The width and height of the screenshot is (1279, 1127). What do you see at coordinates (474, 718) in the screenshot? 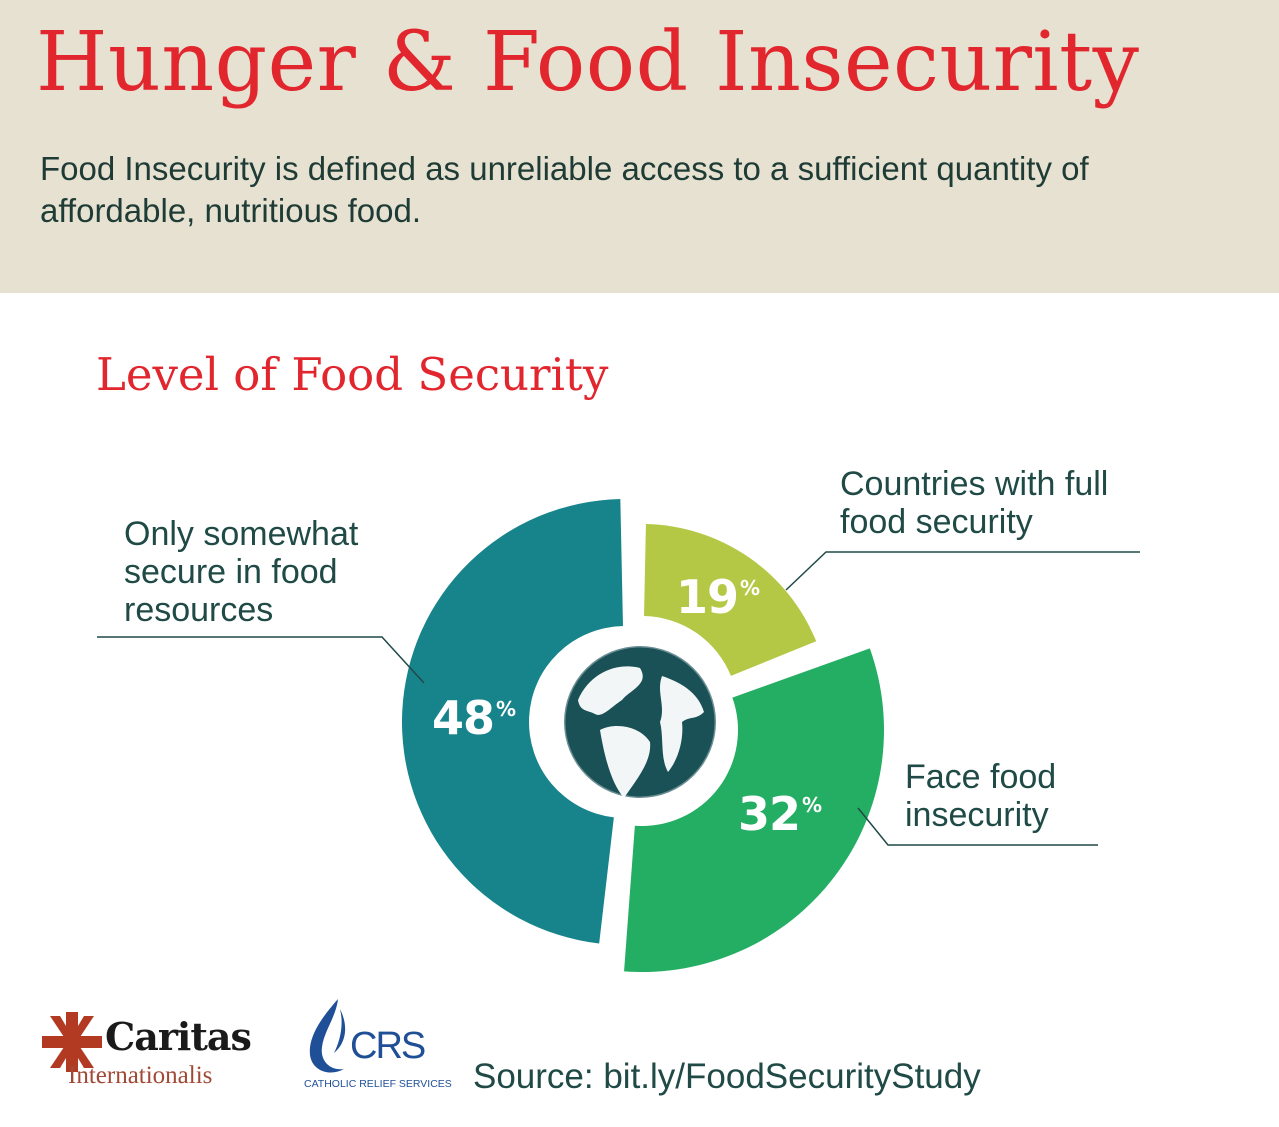
I see `slice-value-somewhat-secure: 48%` at bounding box center [474, 718].